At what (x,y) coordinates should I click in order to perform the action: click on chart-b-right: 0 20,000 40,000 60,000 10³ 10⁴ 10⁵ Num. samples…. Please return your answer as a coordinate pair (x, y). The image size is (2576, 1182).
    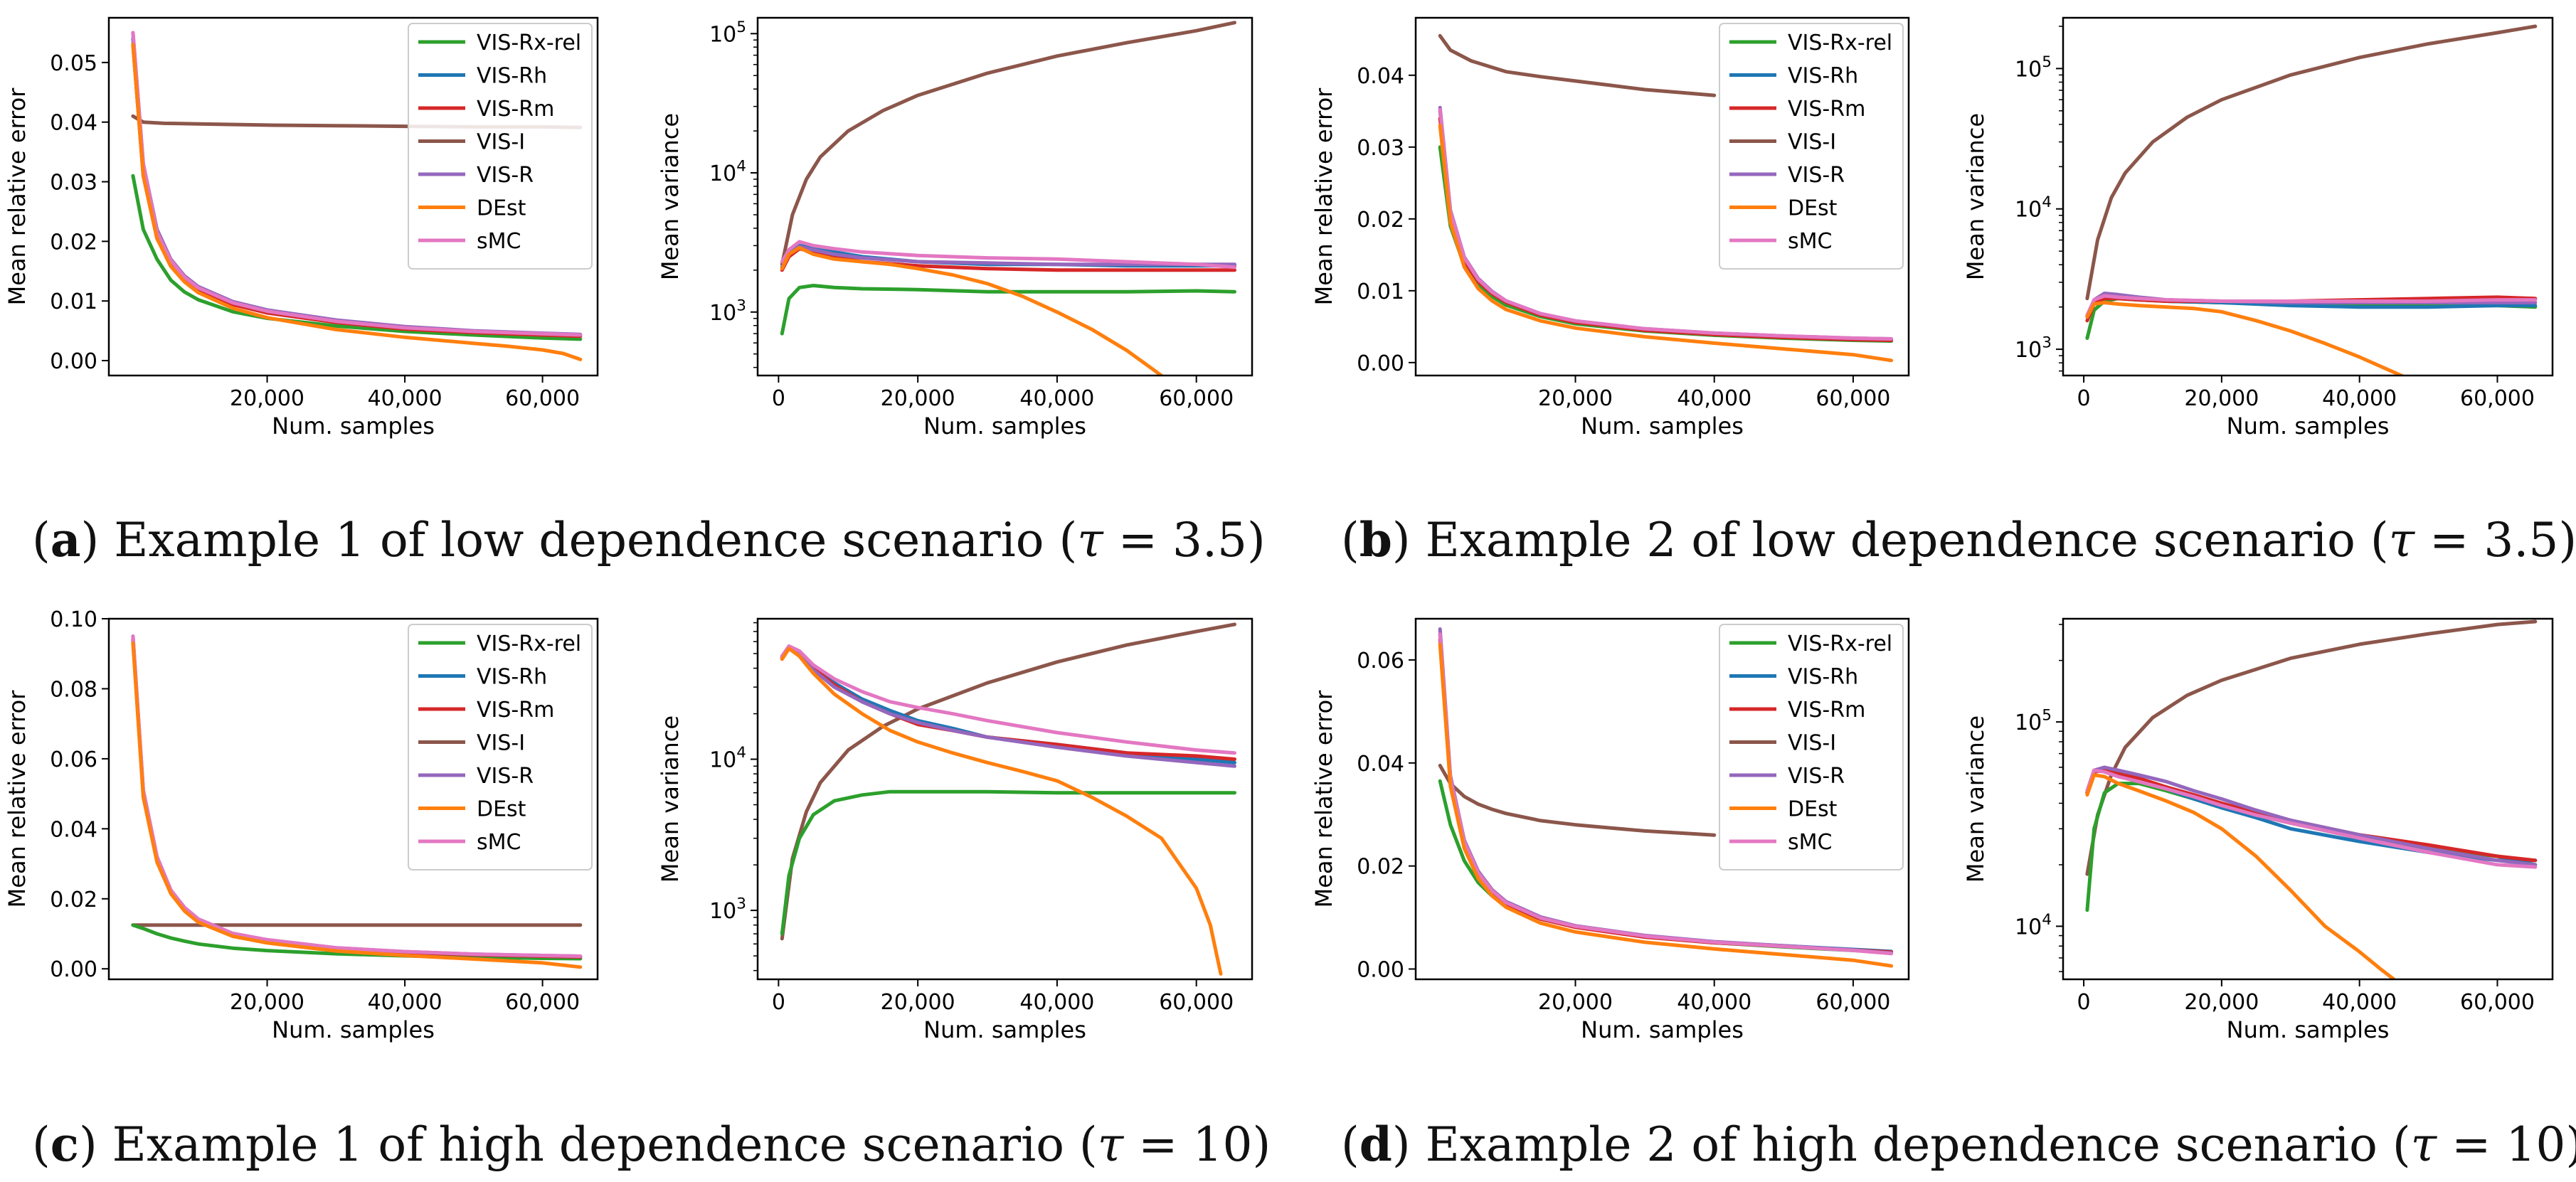
    Looking at the image, I should click on (2258, 228).